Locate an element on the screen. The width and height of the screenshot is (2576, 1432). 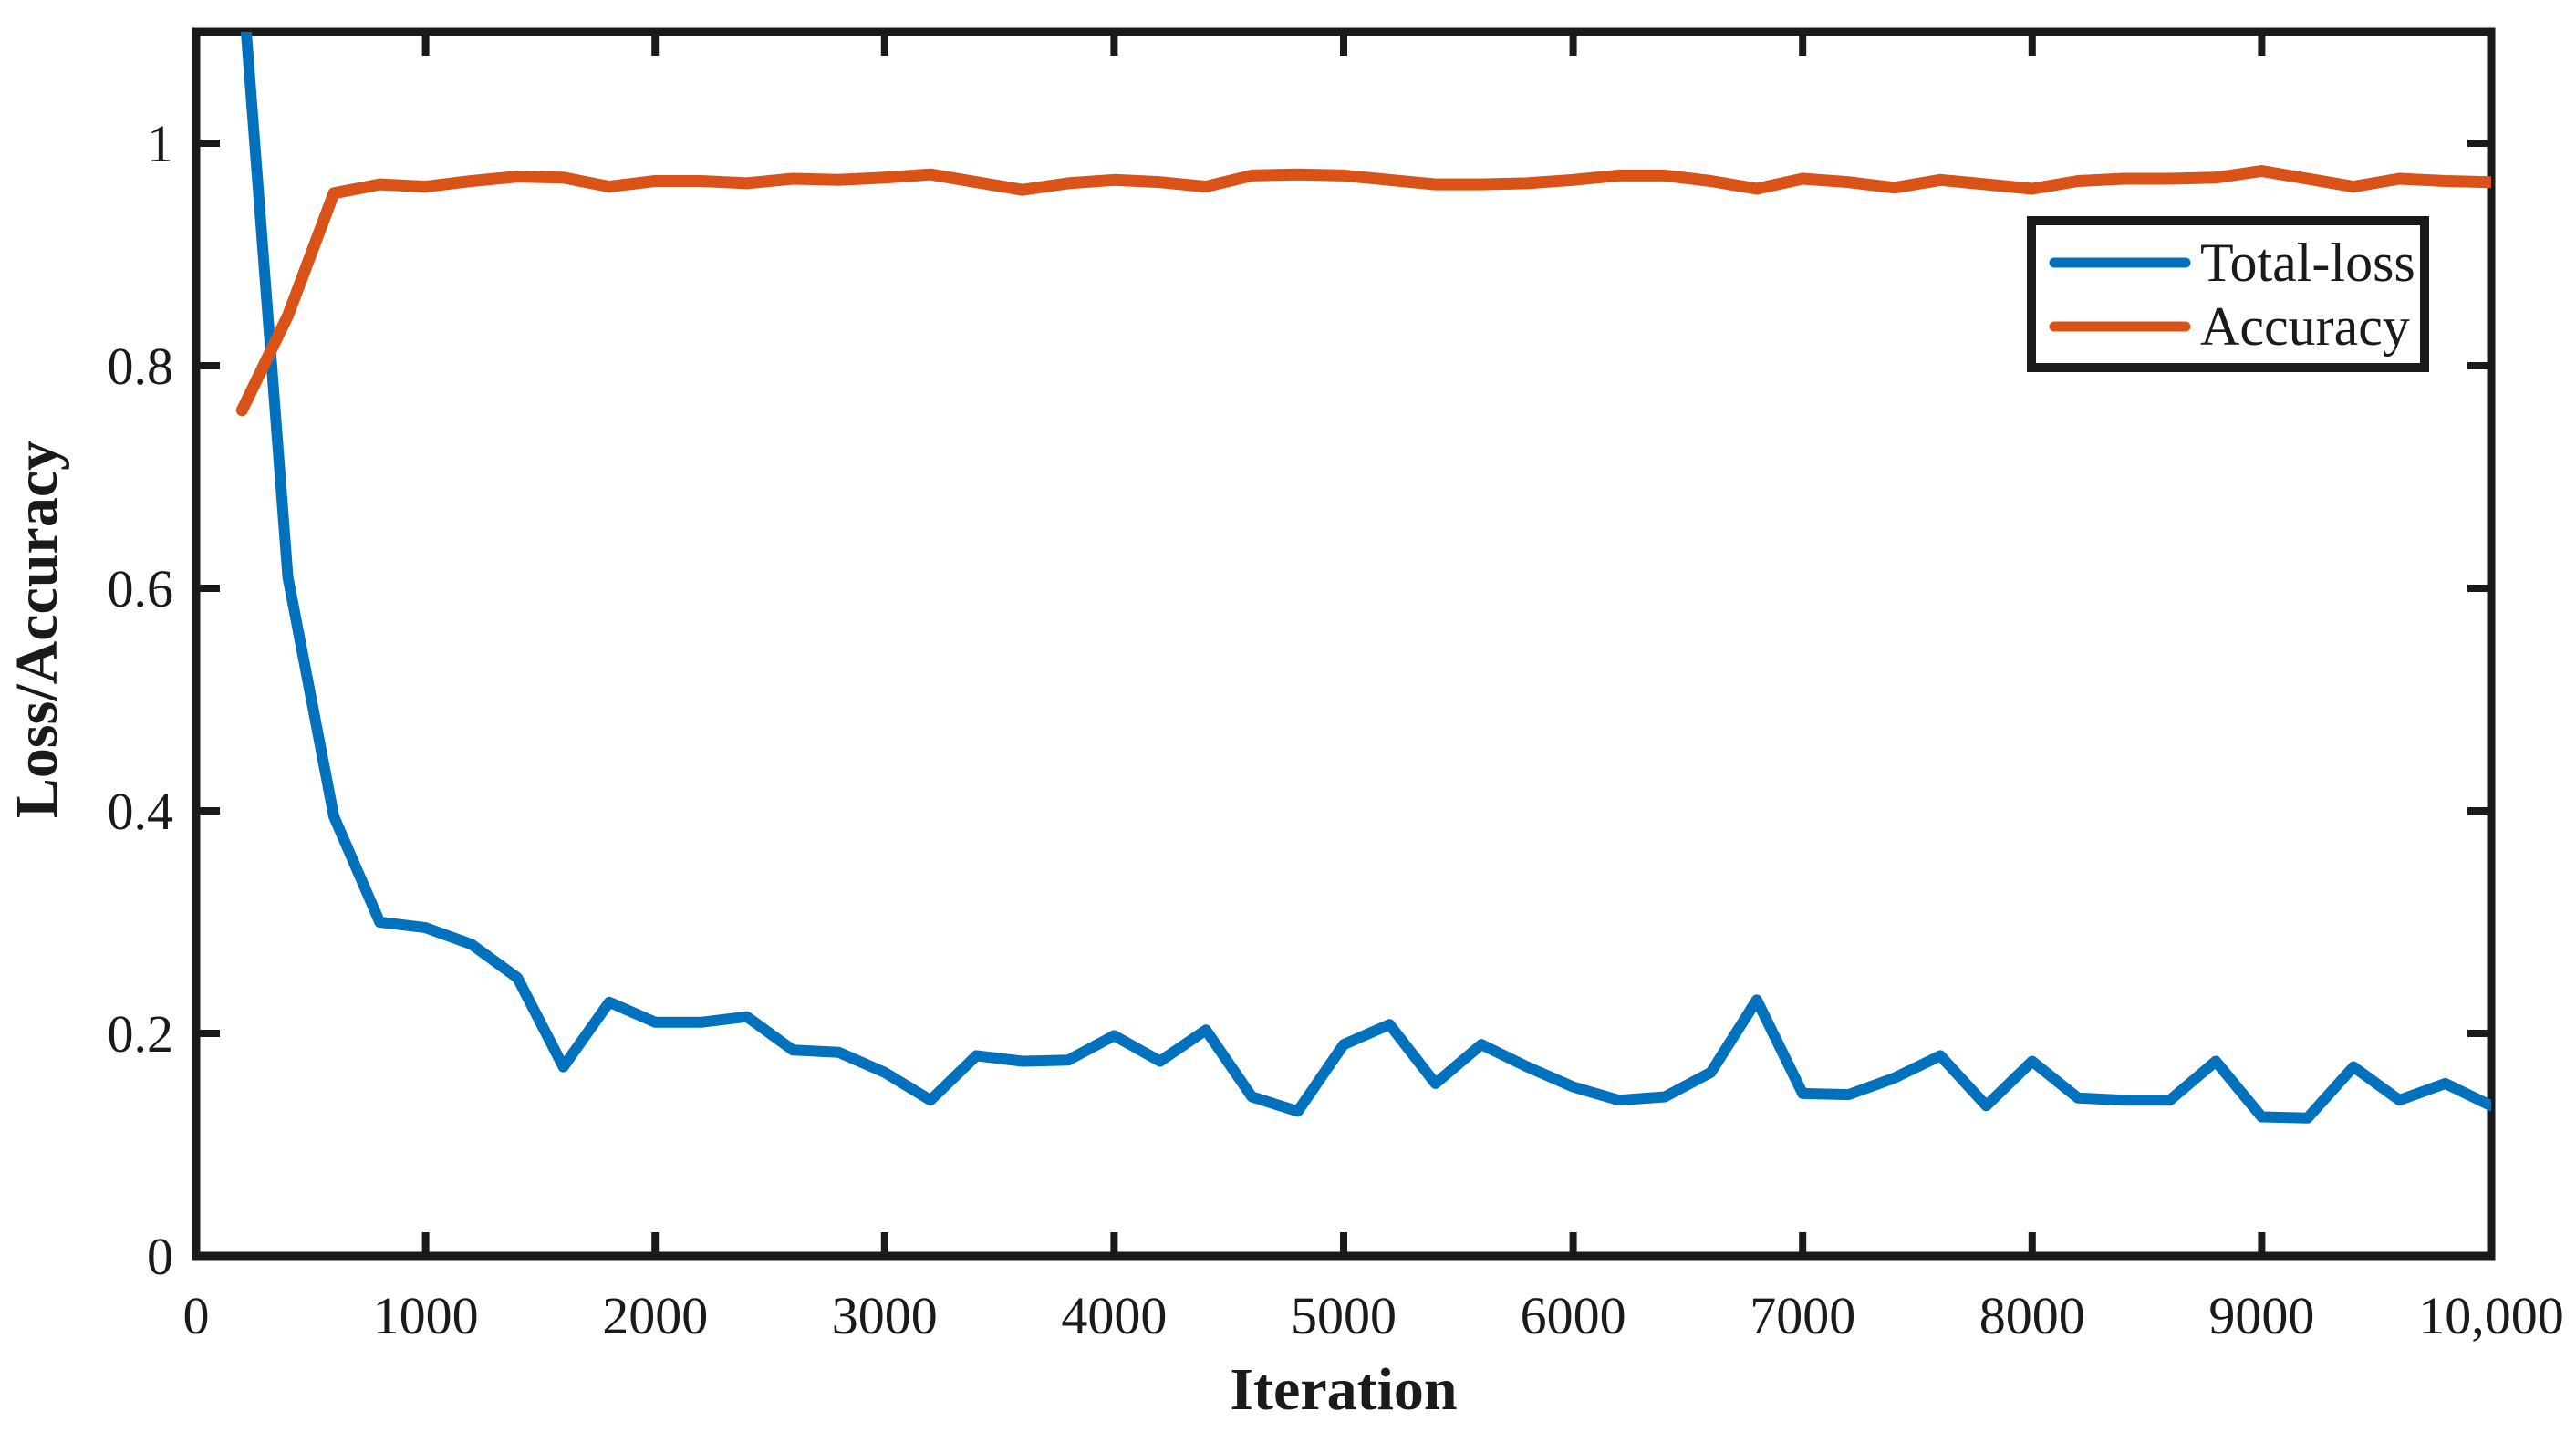
x-tick-label: 7000 is located at coordinates (1802, 1315).